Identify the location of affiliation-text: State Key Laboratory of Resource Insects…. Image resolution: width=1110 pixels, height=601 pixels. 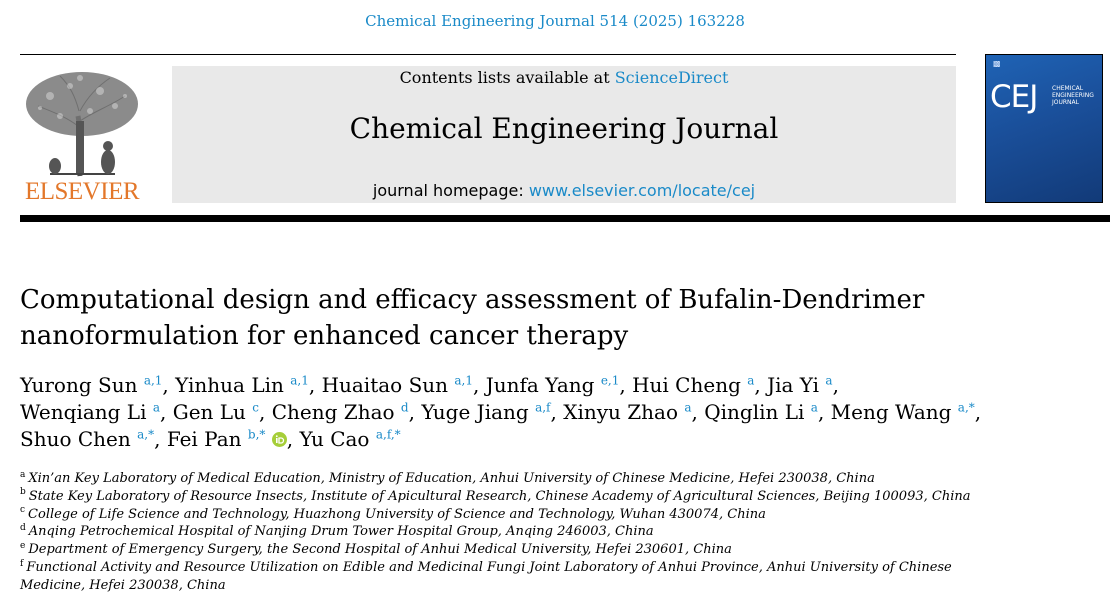
(499, 496).